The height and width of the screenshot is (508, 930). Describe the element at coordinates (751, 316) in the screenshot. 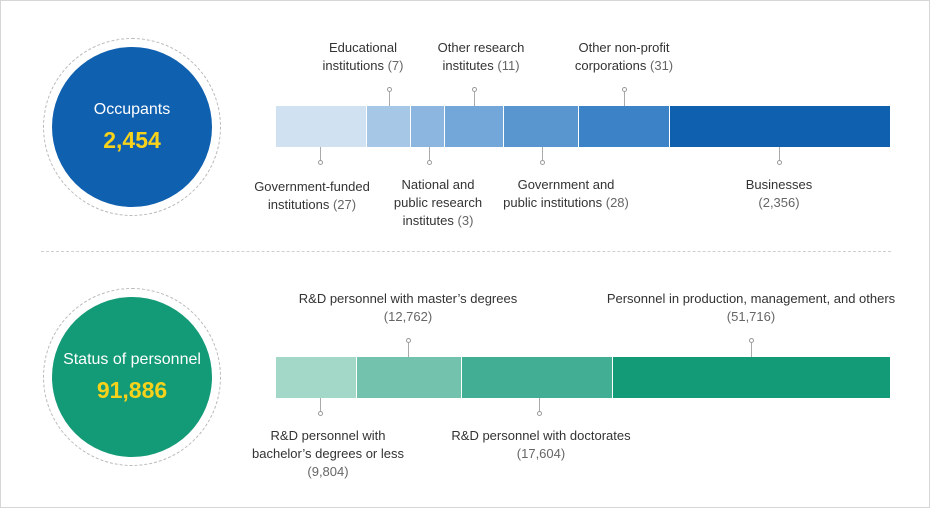

I see `segment-count-1-3: (51,716)` at that location.